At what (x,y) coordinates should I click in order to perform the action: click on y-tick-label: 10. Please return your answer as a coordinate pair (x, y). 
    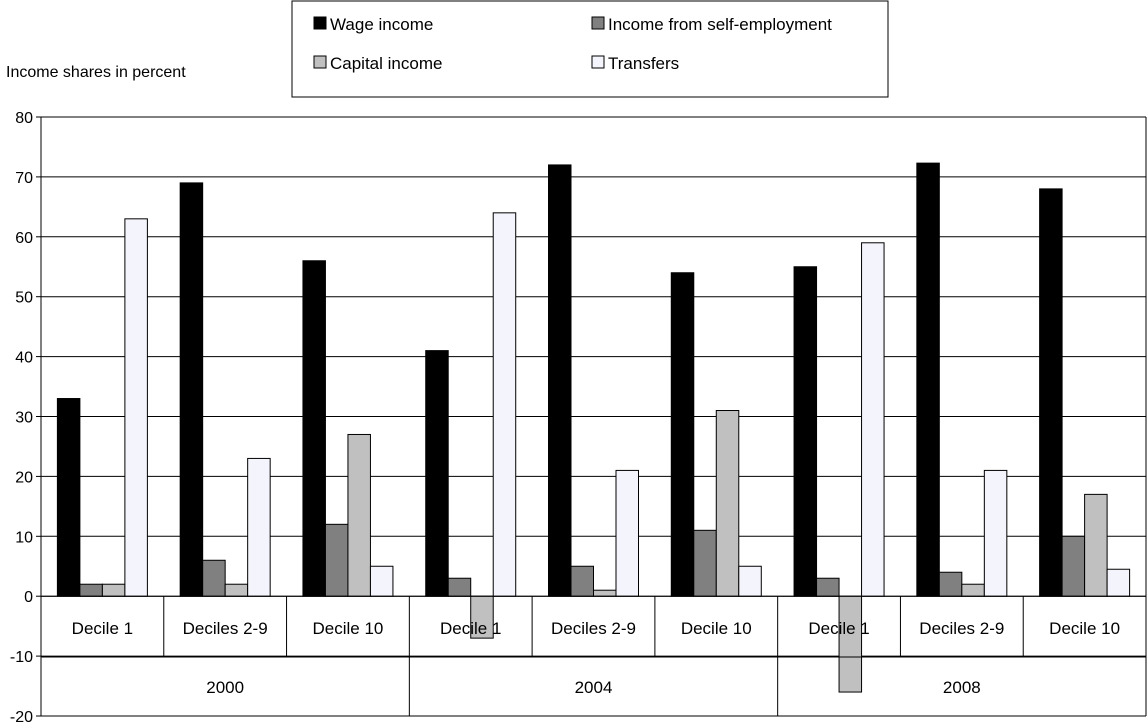
    Looking at the image, I should click on (24, 537).